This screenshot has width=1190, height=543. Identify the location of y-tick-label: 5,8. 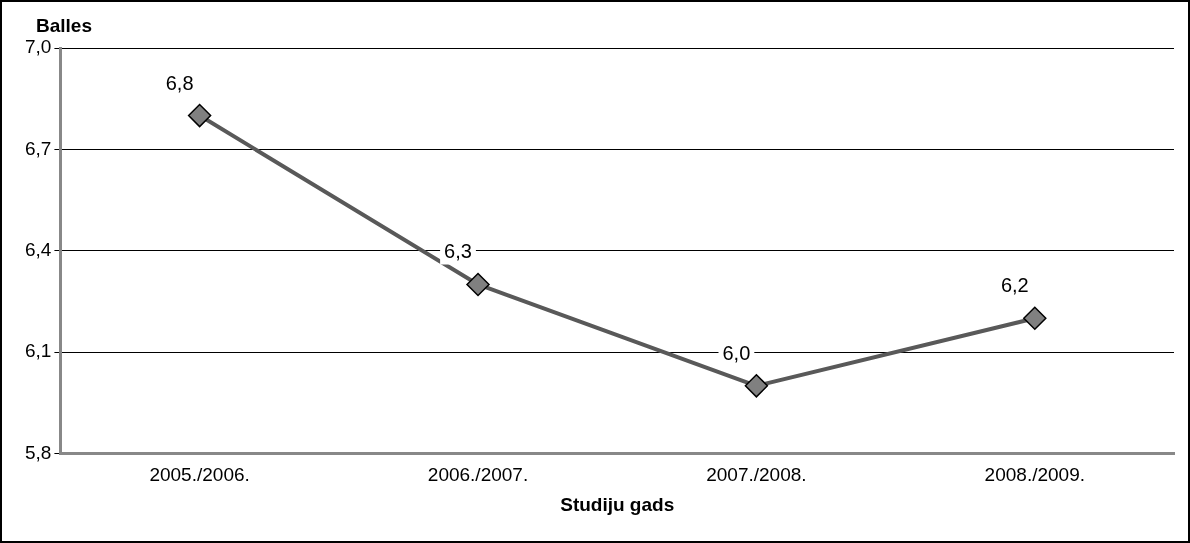
(38, 452).